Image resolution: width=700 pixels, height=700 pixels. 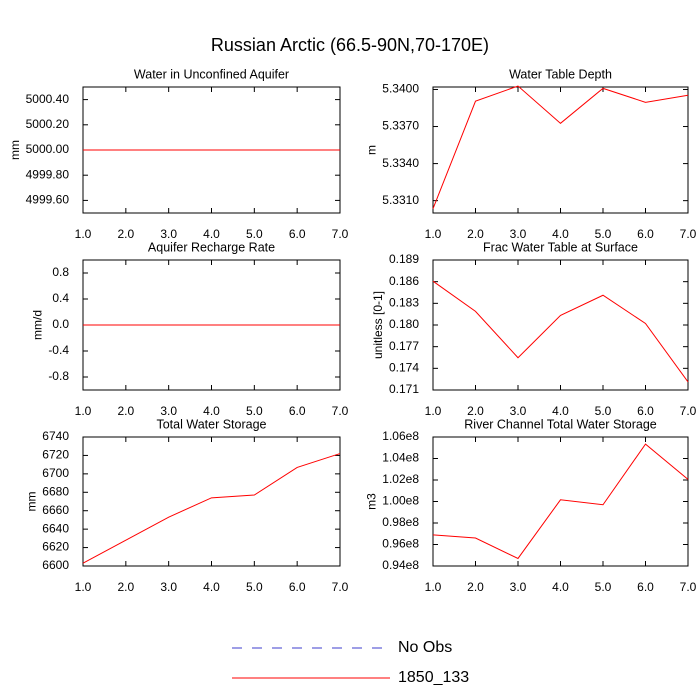 What do you see at coordinates (400, 544) in the screenshot?
I see `y-tick-label: 0.96e8` at bounding box center [400, 544].